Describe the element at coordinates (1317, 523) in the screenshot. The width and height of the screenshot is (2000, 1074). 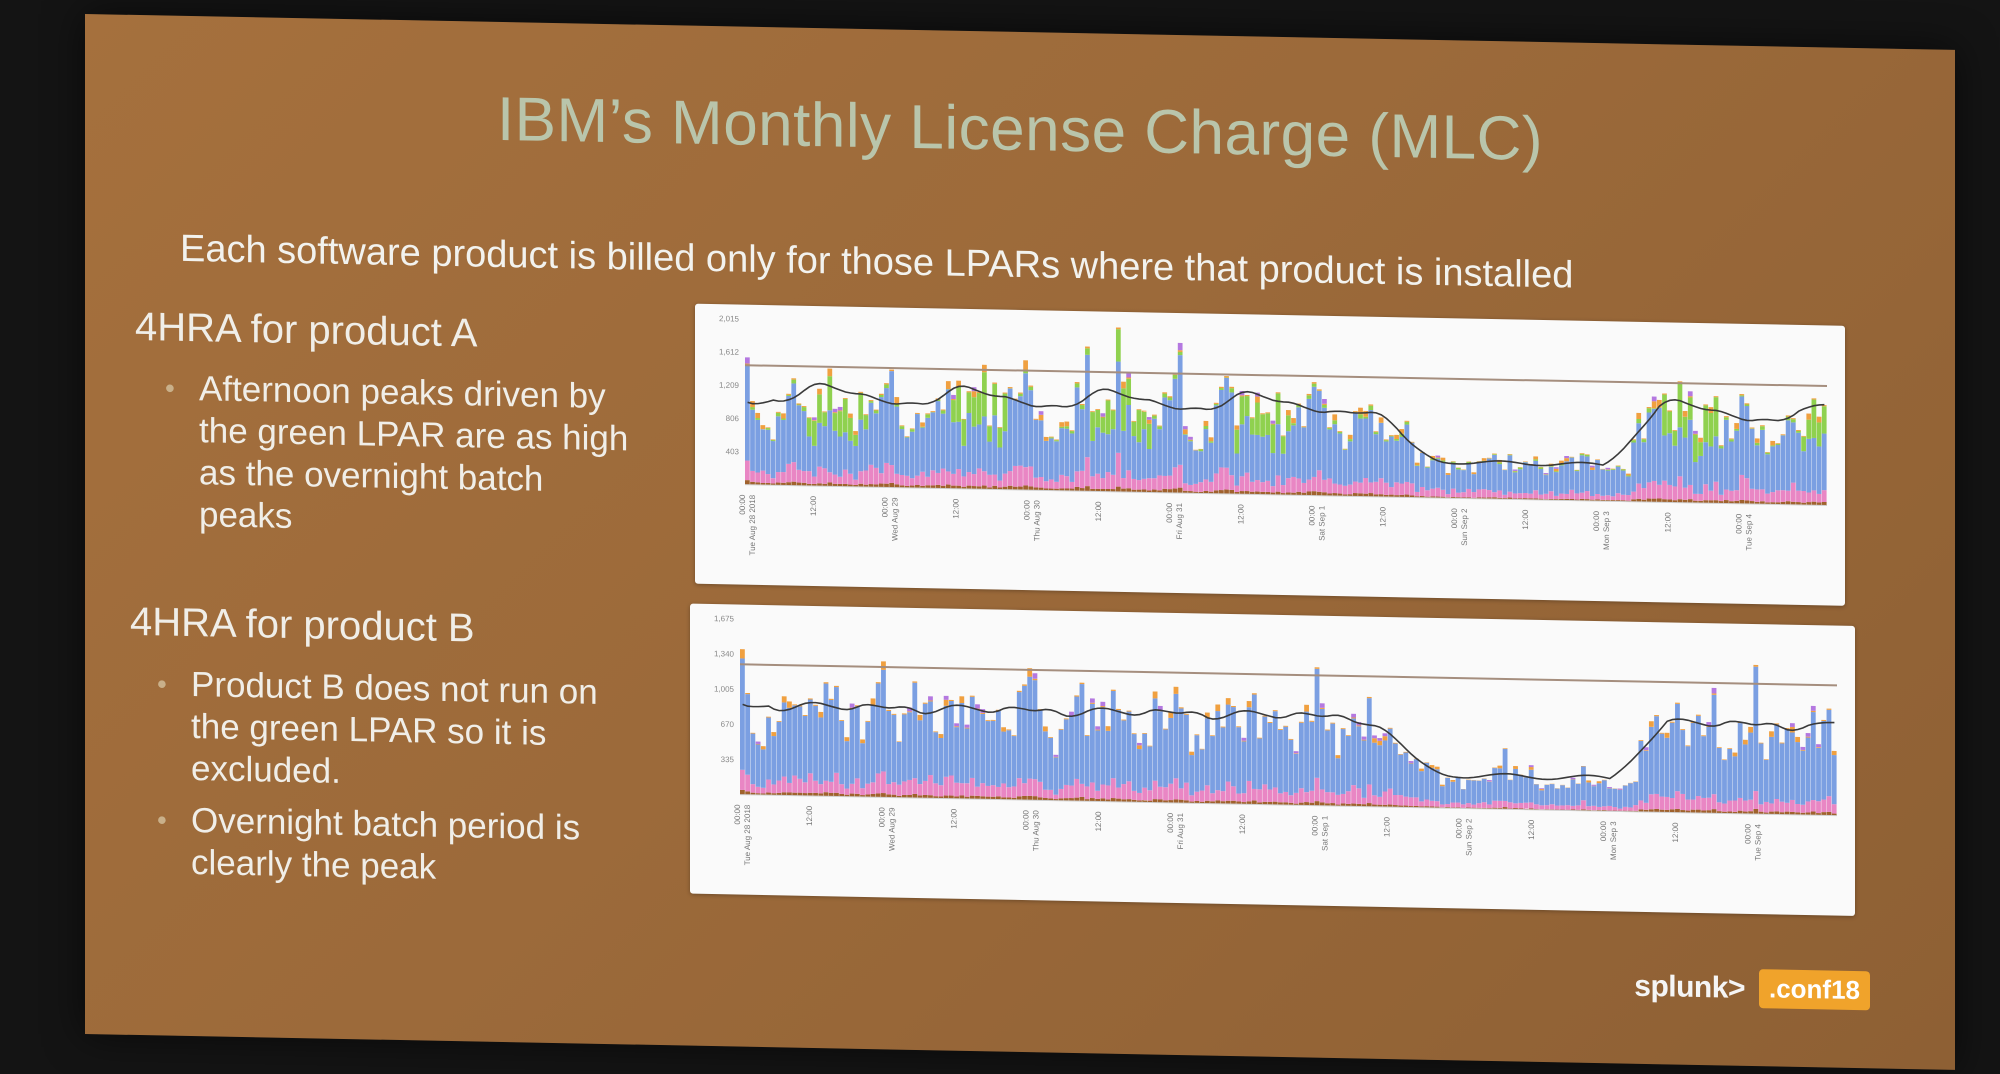
I see `x-tick: 00:00 Sat Sep 1` at that location.